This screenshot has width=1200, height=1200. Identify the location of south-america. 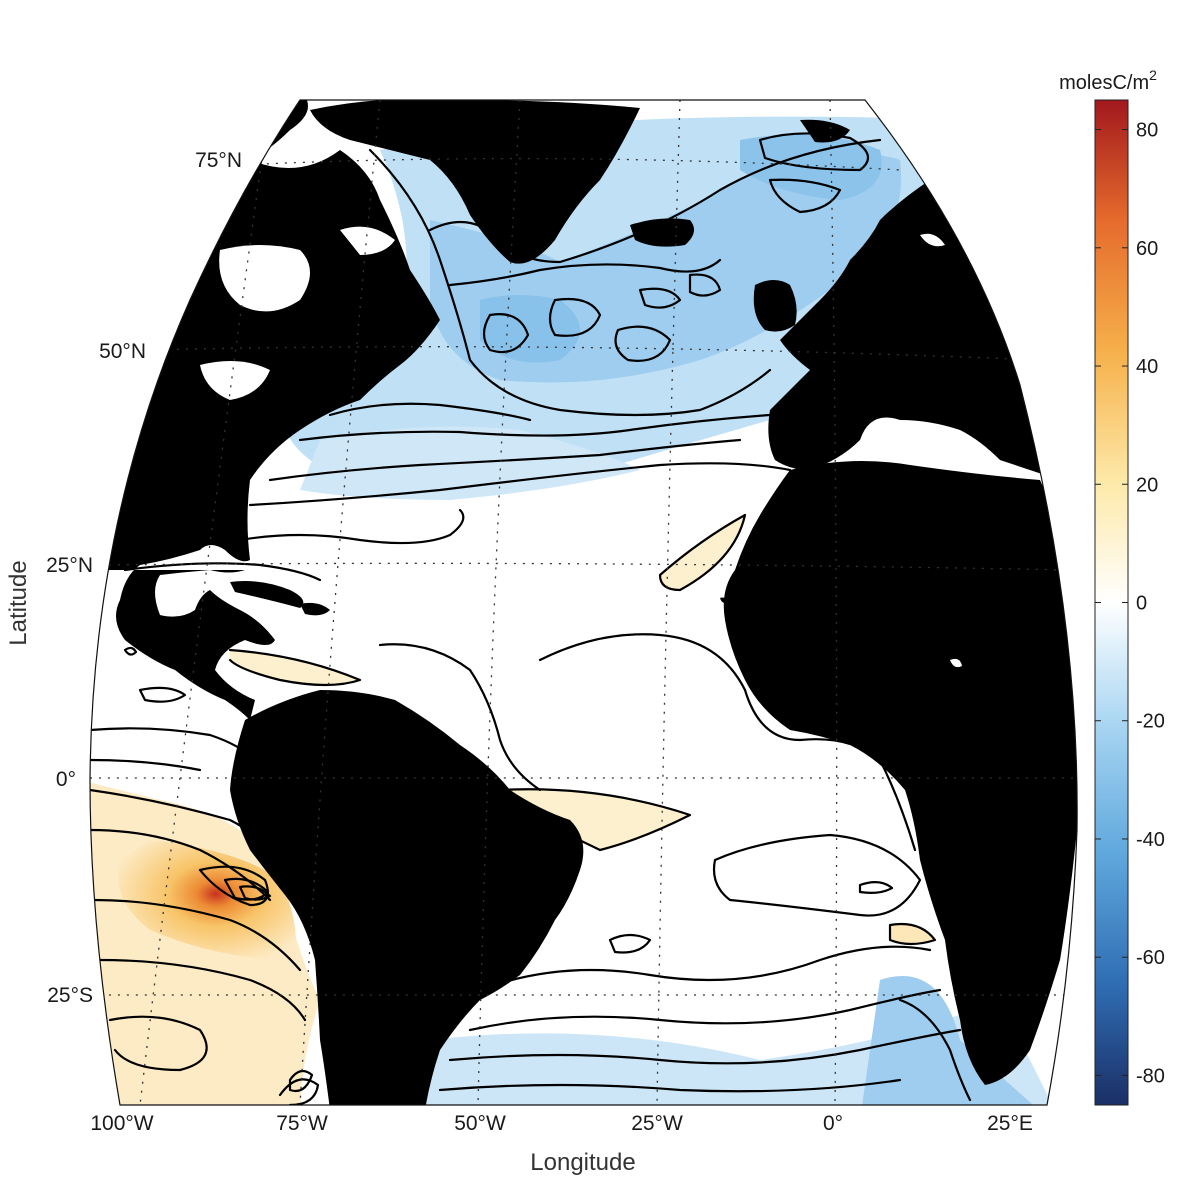
(407, 897).